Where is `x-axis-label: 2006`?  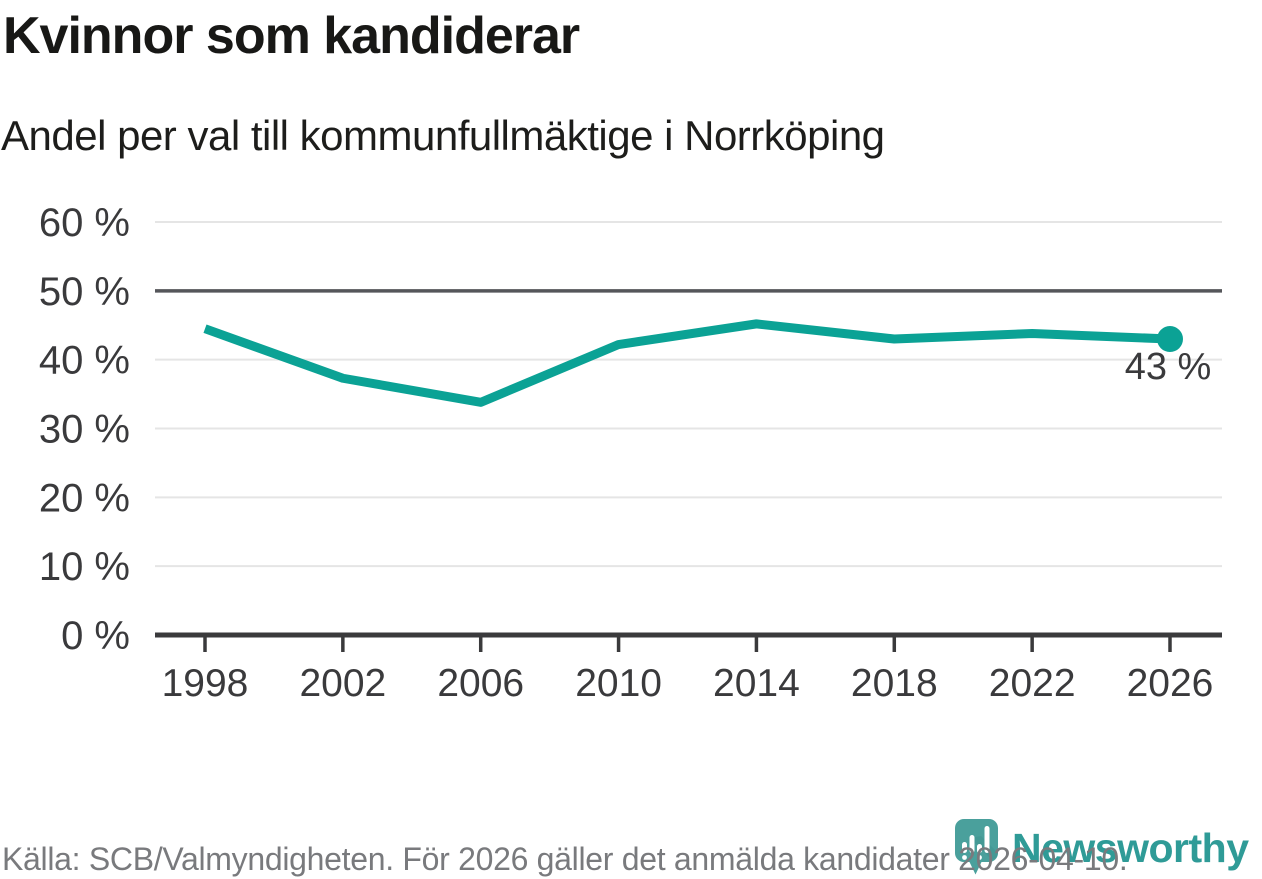
x-axis-label: 2006 is located at coordinates (480, 683).